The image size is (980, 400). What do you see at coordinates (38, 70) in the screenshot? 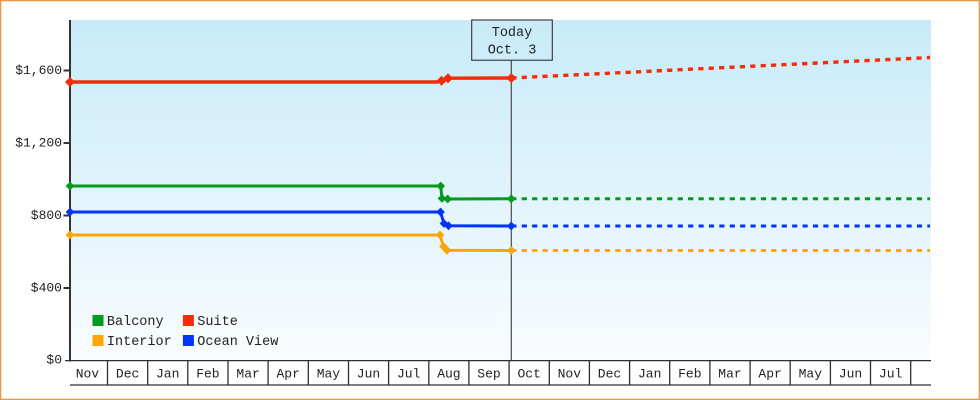
I see `svg-text: $1,600` at bounding box center [38, 70].